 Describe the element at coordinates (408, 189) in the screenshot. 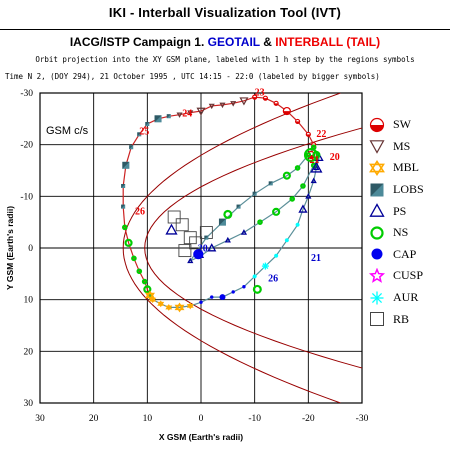

I see `legend-label: LOBS` at that location.